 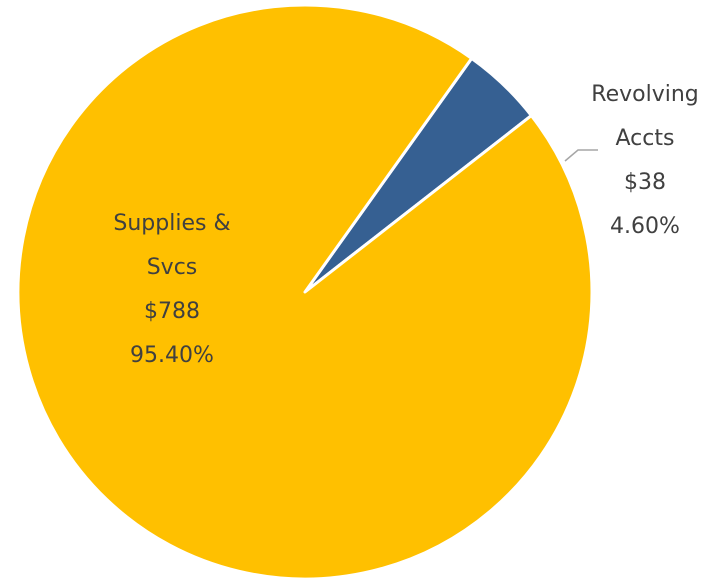 What do you see at coordinates (645, 138) in the screenshot?
I see `slice-label-revolving-category-line2: Accts` at bounding box center [645, 138].